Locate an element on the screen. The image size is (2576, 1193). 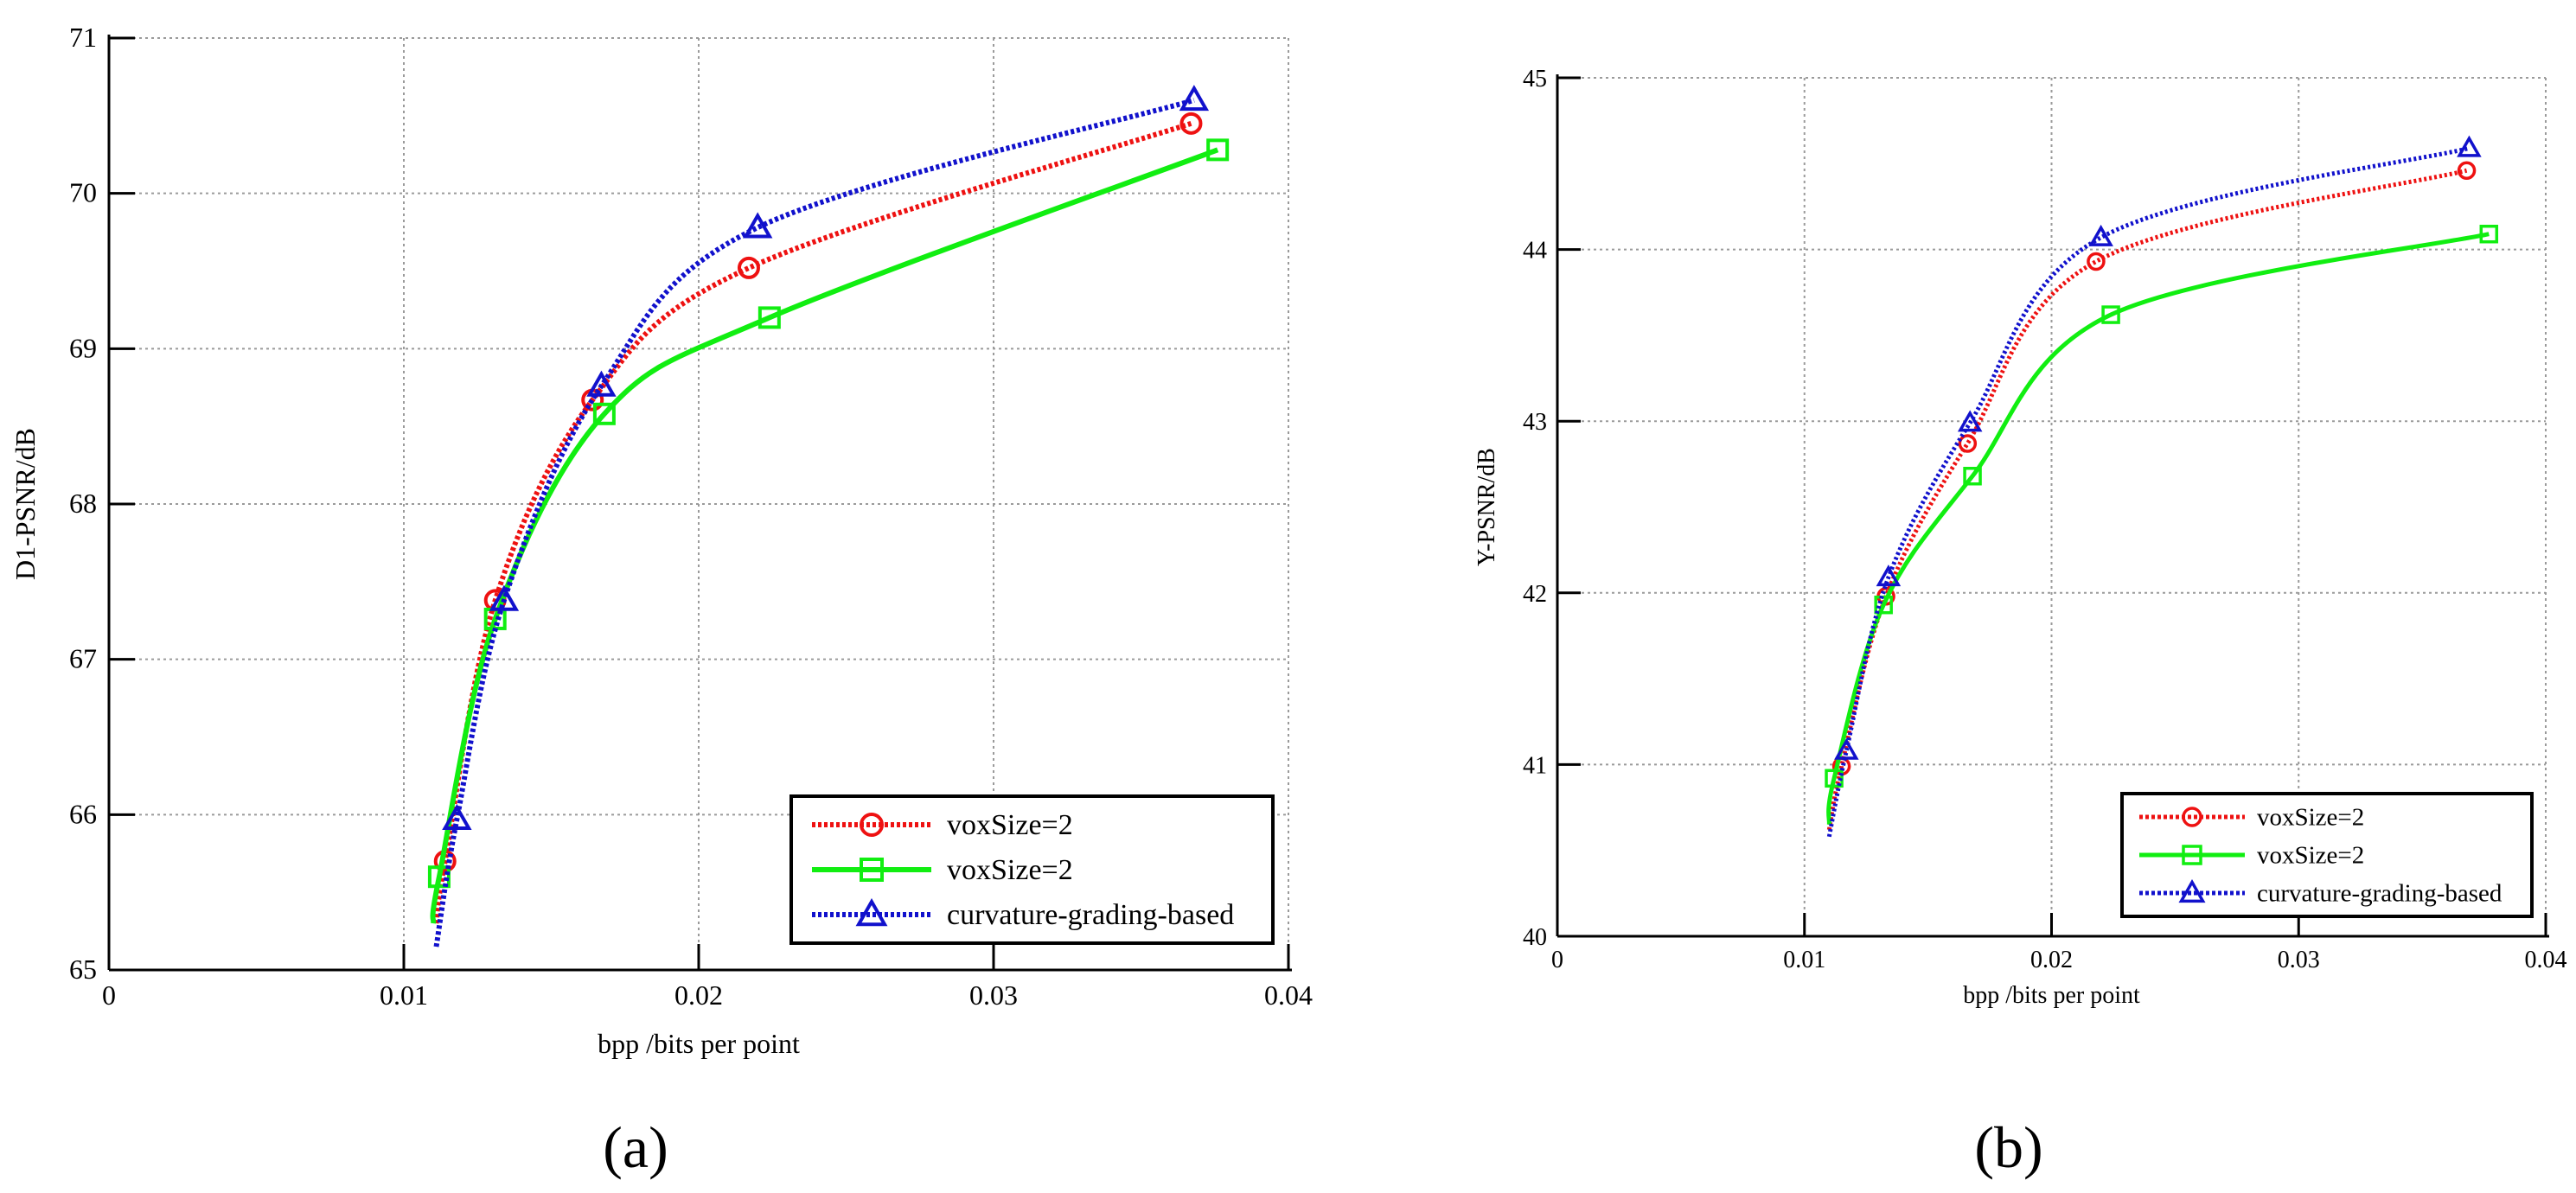
y-axis-label: Y-PSNR/dB is located at coordinates (1487, 507).